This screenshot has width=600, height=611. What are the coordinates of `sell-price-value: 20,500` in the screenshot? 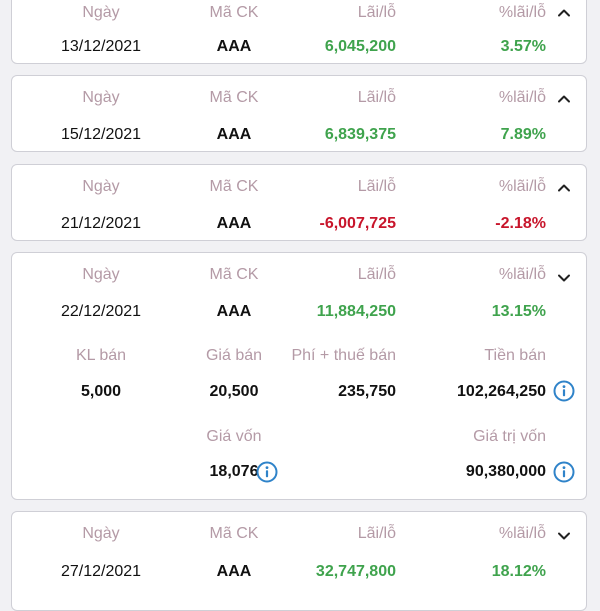 It's located at (234, 391).